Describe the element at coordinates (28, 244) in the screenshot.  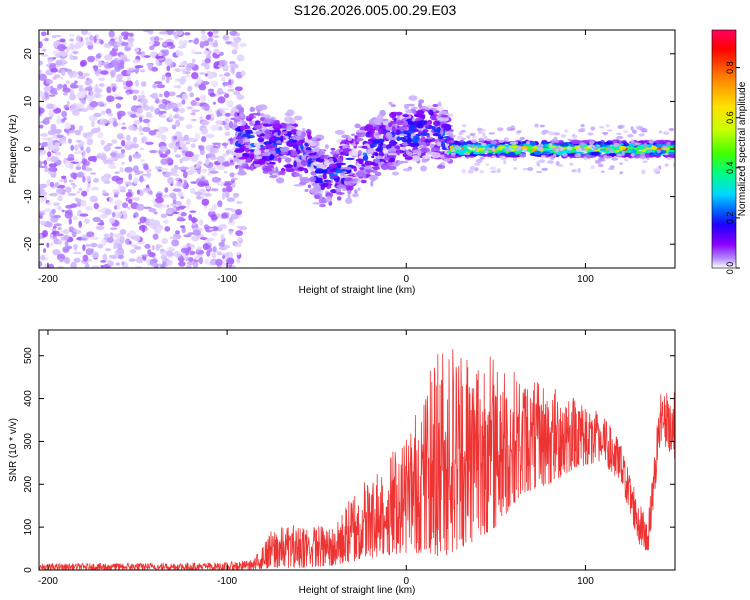
I see `spectrogram-y-tick-label: -20` at that location.